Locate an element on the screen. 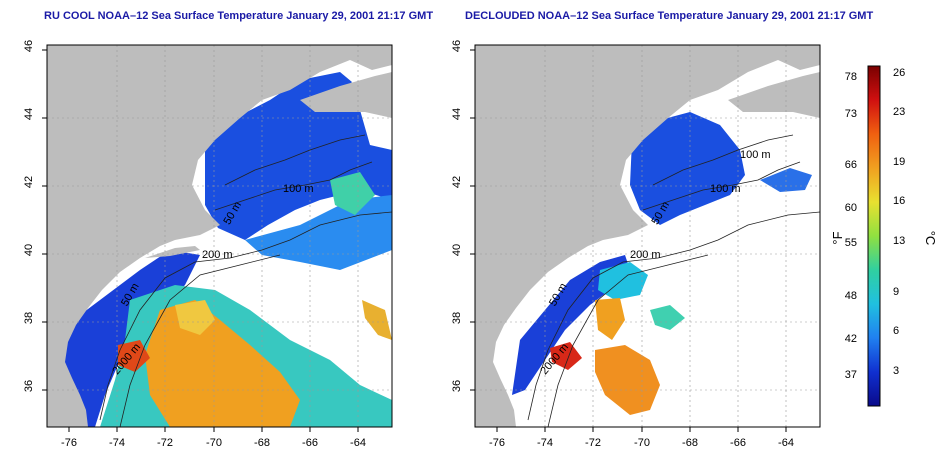 The width and height of the screenshot is (950, 475). colorbar-celsius-ticks: 26 23 19 16 13 9 6 3 is located at coordinates (899, 222).